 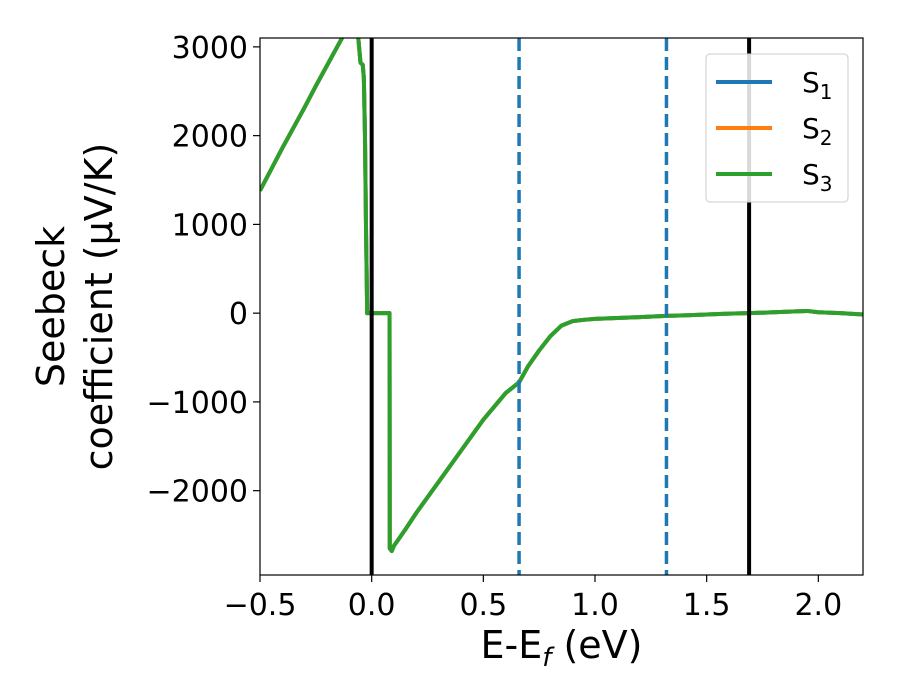 I want to click on y-tick-label: 3000, so click(x=210, y=48).